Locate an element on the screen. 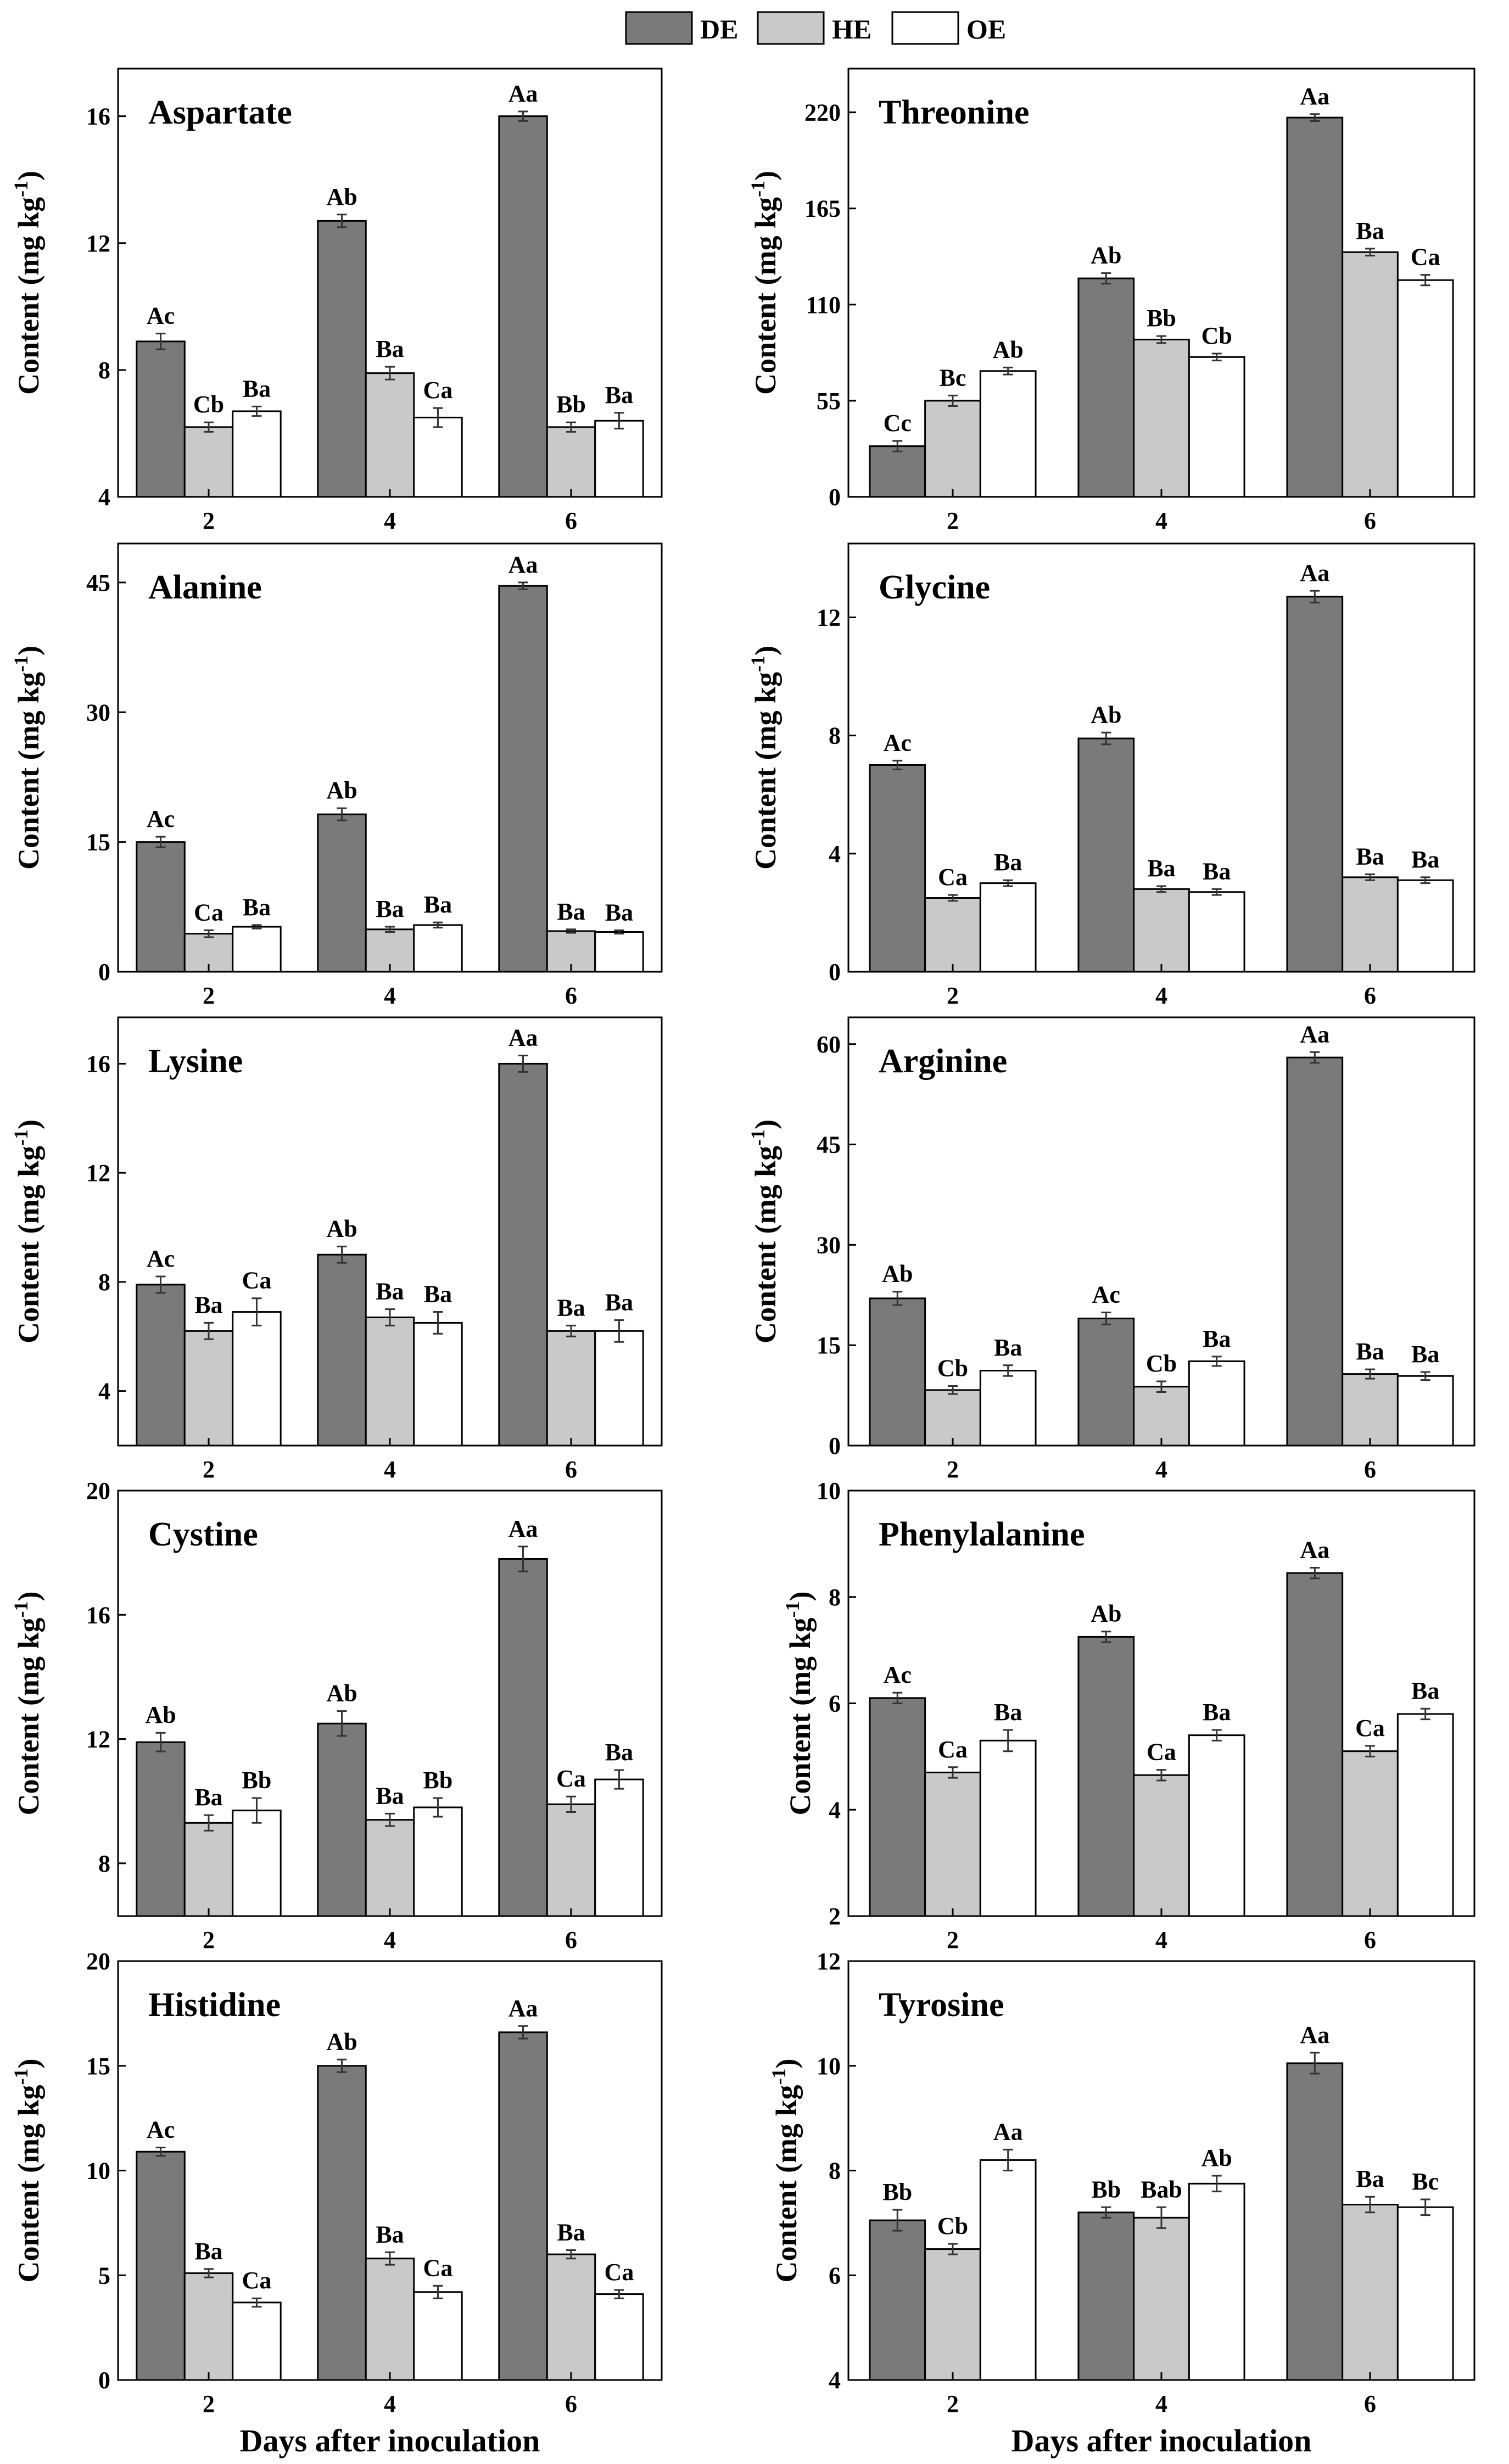  significance-label: Bb is located at coordinates (571, 404).